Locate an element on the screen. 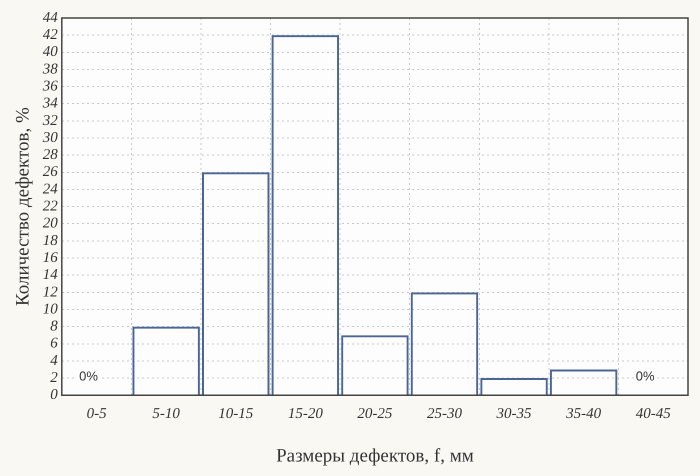 This screenshot has height=476, width=700. x-tick-label: 20-25 is located at coordinates (375, 414).